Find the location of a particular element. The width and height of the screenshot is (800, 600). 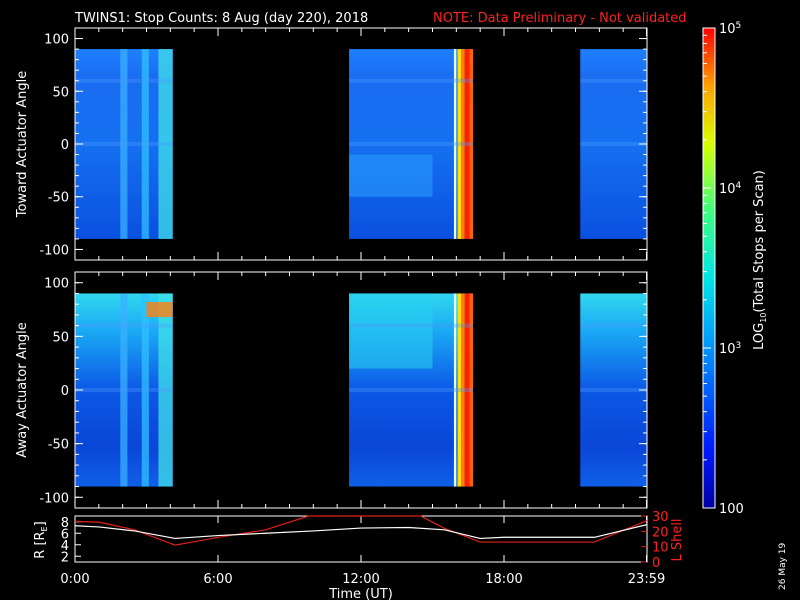

orbit-left-tick-label: 4 is located at coordinates (65, 546).